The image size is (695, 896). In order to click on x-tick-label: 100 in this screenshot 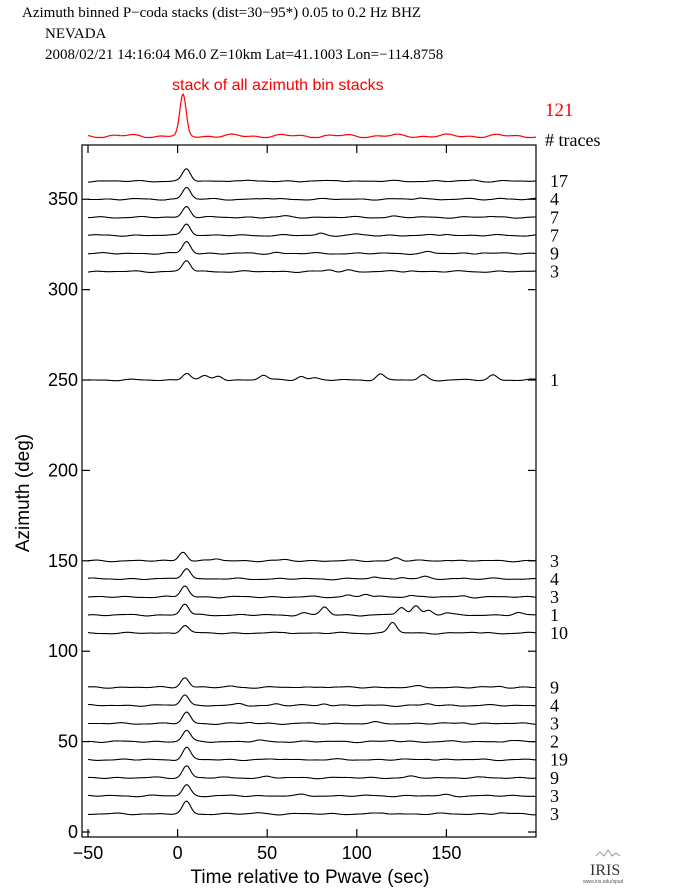, I will do `click(357, 853)`.